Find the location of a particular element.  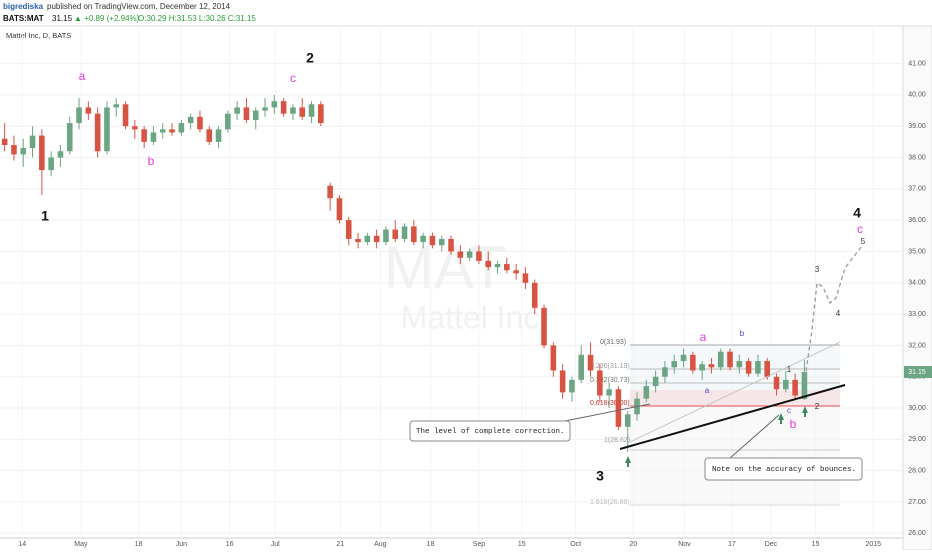

fib-label: 0.618(30.00) is located at coordinates (610, 403).